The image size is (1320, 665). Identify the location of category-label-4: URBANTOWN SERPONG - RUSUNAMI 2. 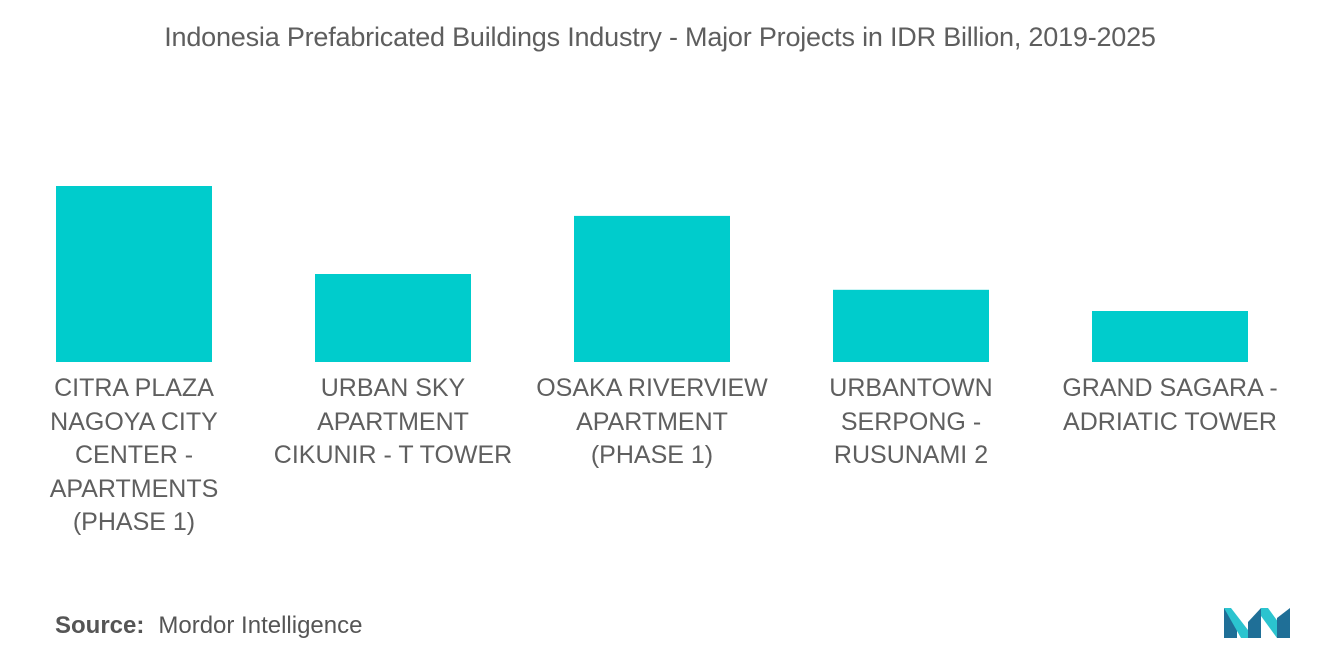
(911, 421).